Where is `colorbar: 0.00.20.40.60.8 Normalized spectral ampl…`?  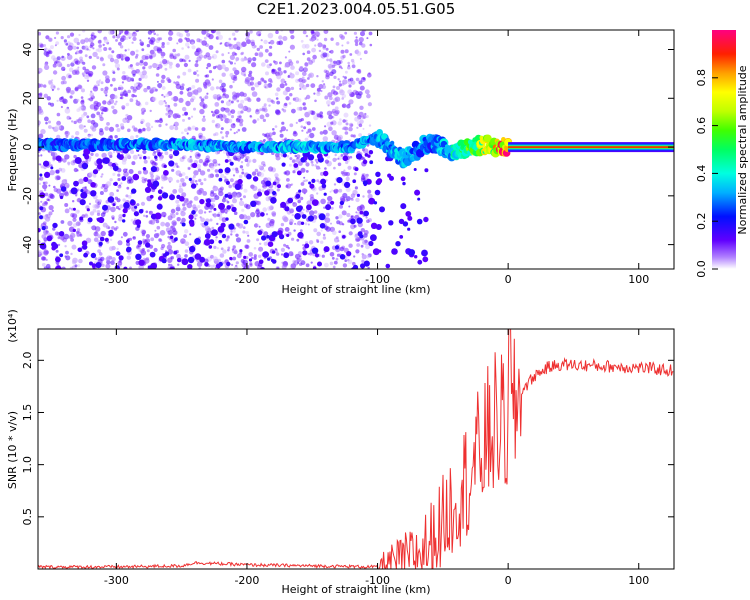
colorbar: 0.00.20.40.60.8 Normalized spectral ampl… is located at coordinates (722, 154).